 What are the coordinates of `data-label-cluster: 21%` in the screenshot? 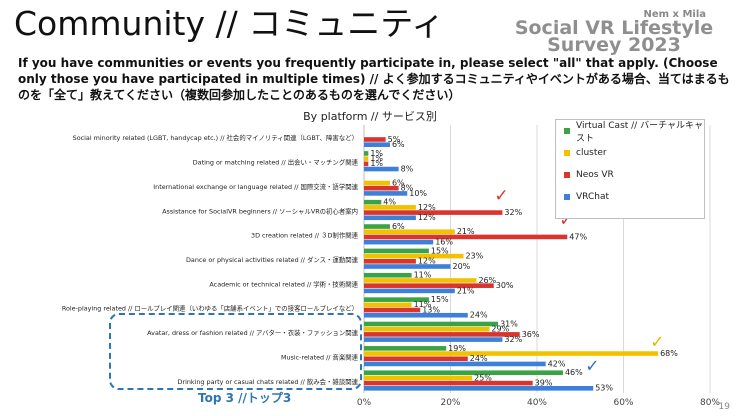 It's located at (466, 231).